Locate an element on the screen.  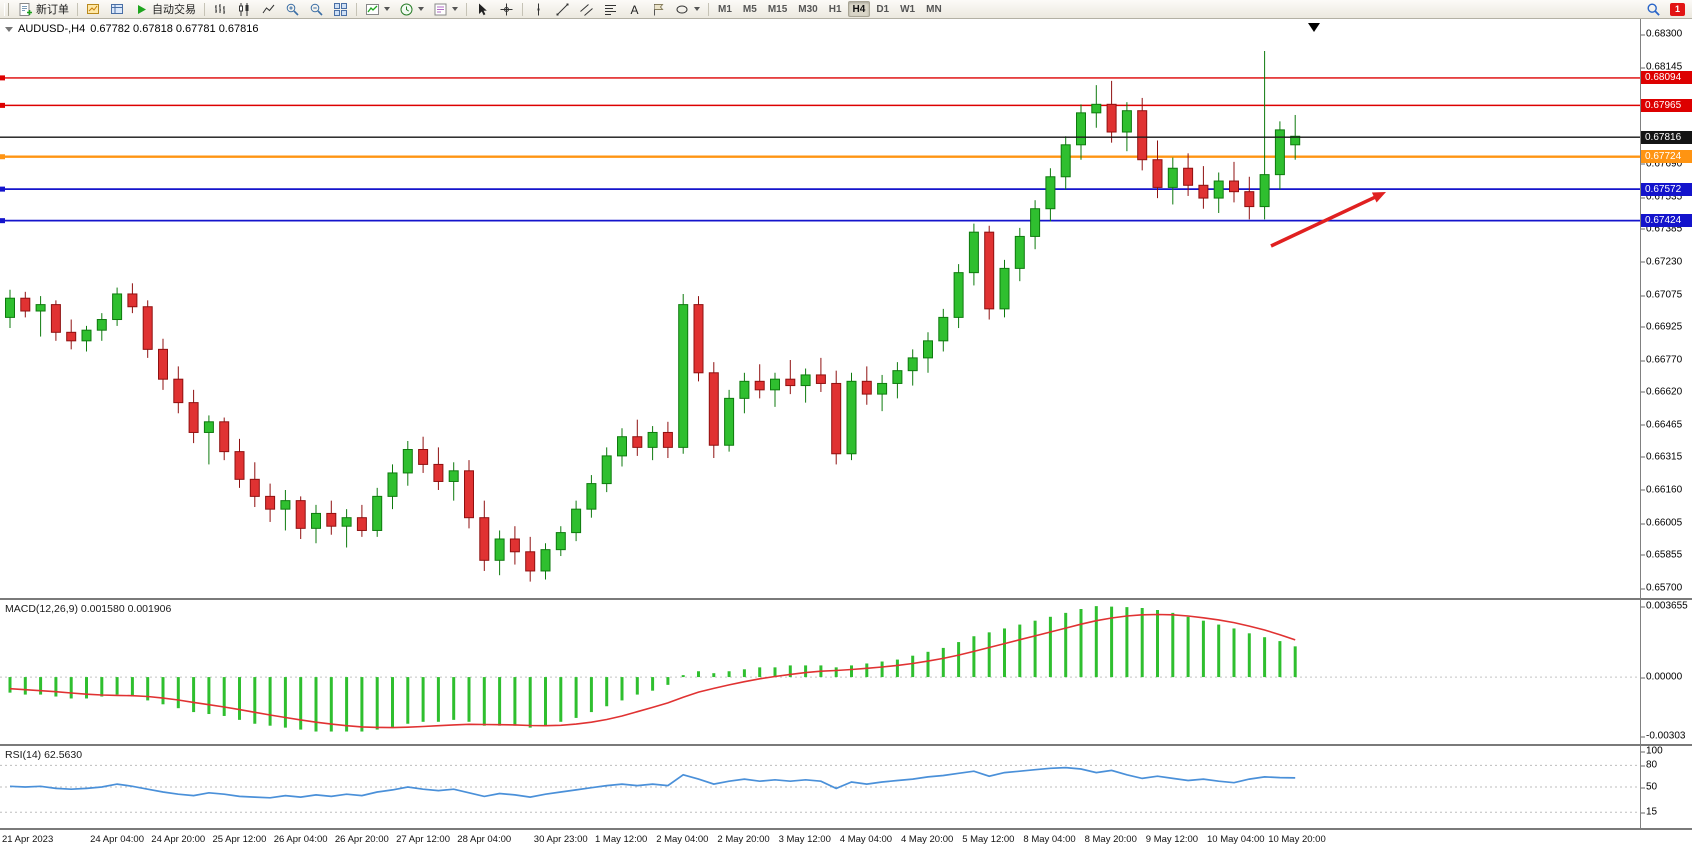
time-tick-label: 4 May 20:00 is located at coordinates (927, 839).